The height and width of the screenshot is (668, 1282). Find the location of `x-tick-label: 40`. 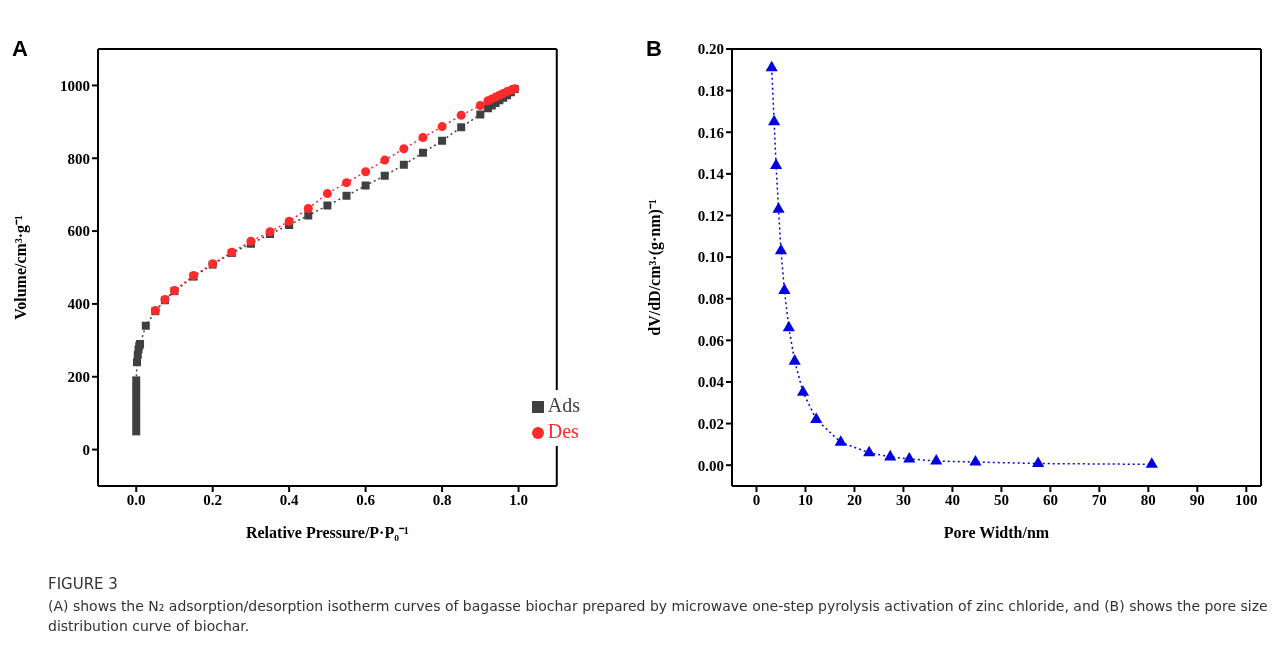

x-tick-label: 40 is located at coordinates (952, 499).